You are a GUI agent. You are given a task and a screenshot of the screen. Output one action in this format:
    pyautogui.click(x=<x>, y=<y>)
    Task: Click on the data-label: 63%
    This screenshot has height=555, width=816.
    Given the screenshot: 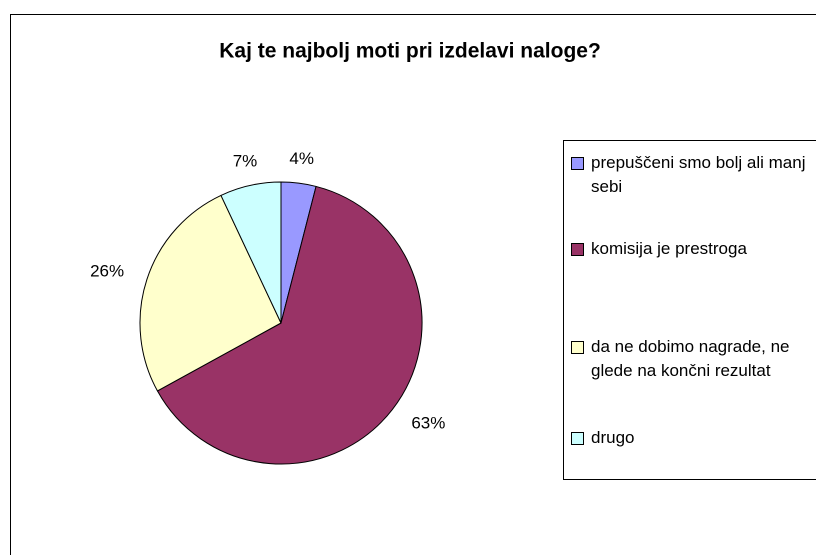 What is the action you would take?
    pyautogui.click(x=428, y=423)
    